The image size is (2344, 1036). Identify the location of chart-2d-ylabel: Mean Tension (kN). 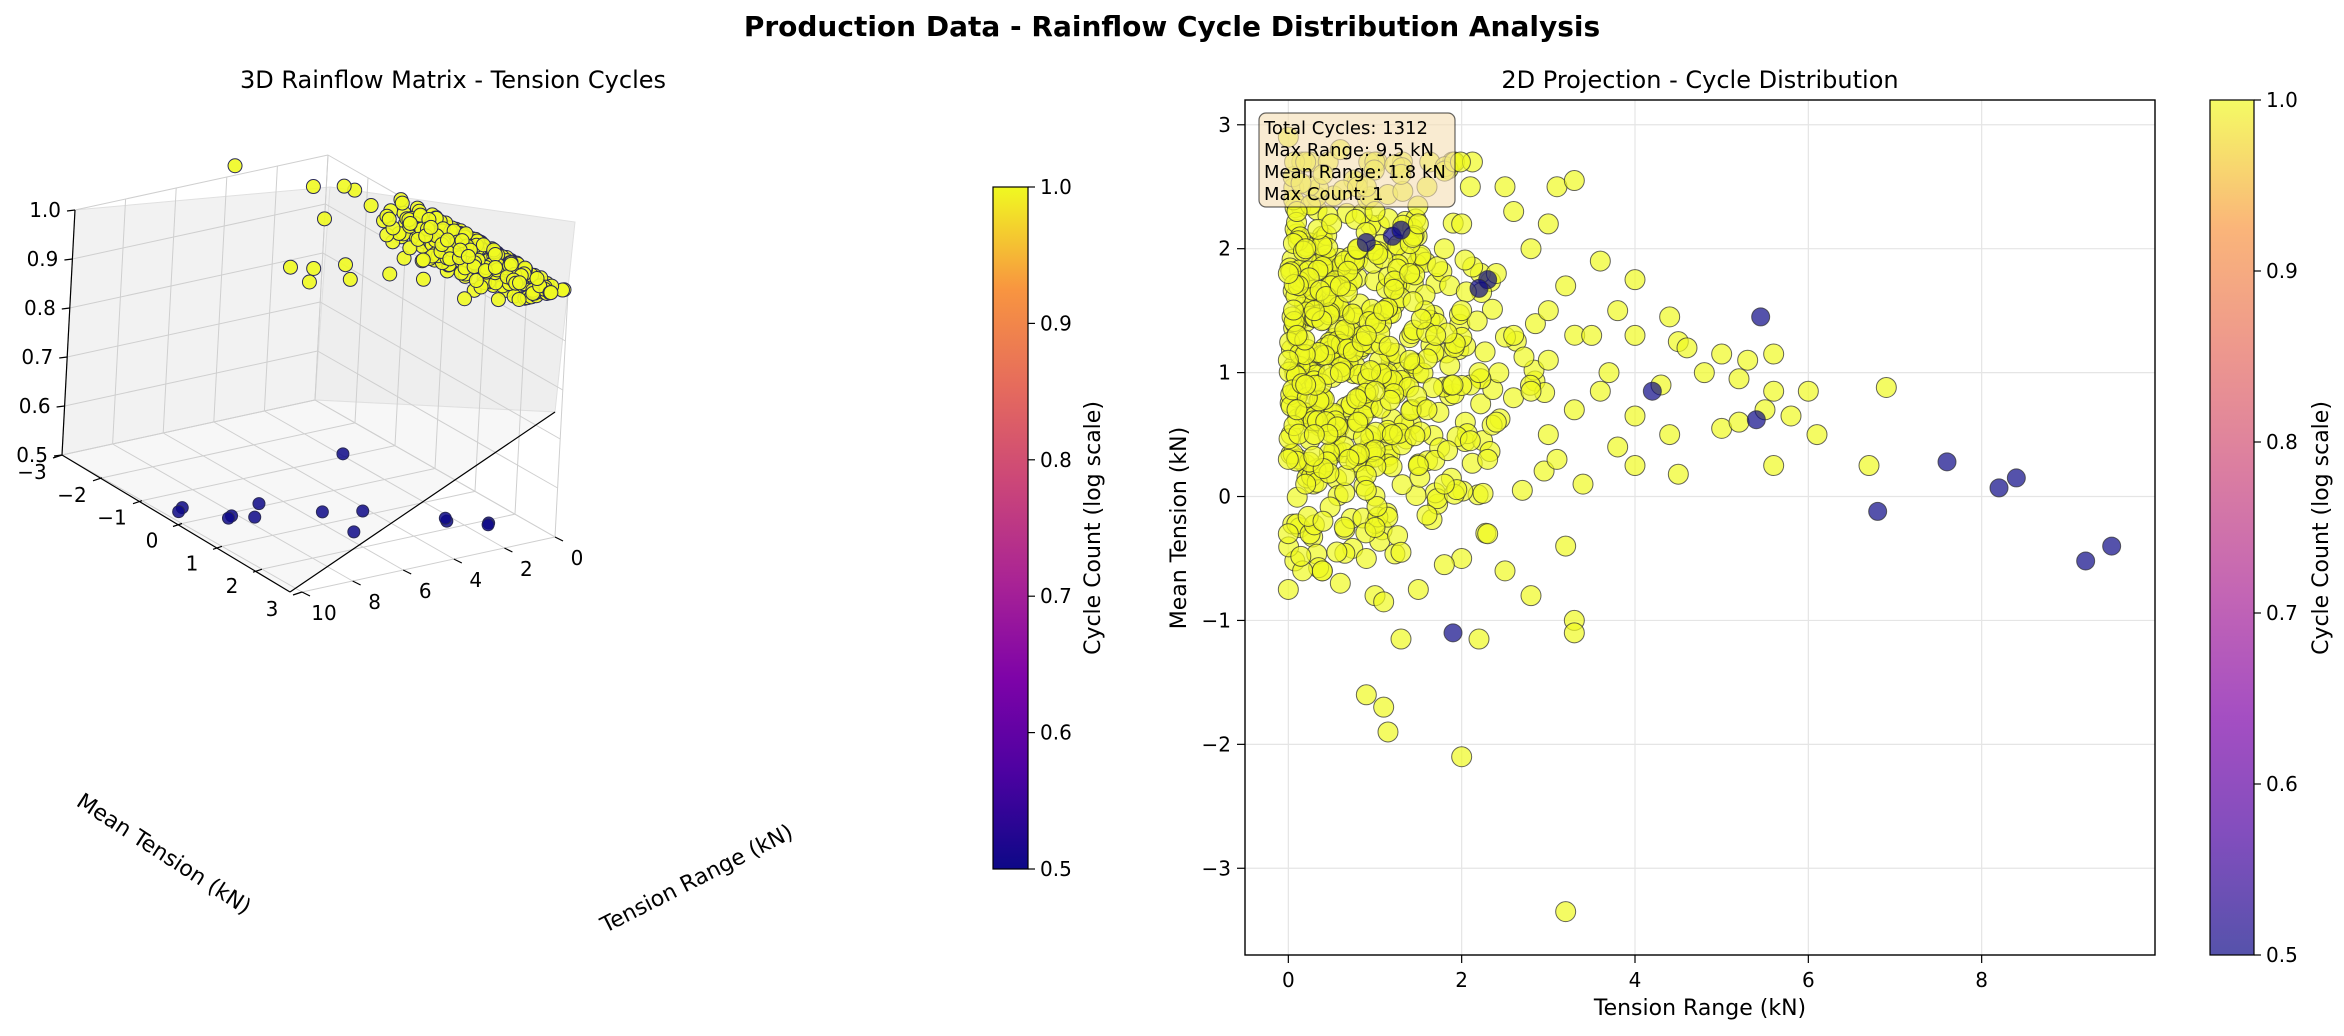
(1179, 528).